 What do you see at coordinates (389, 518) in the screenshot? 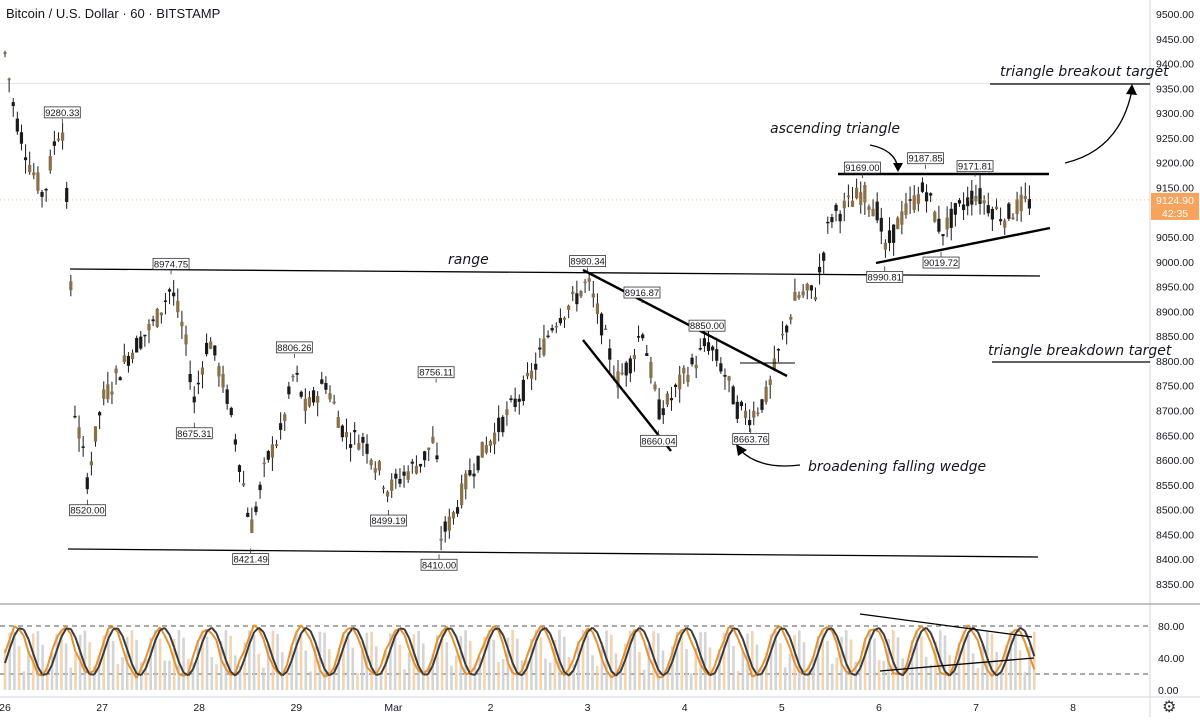
I see `price-label: 8499.19` at bounding box center [389, 518].